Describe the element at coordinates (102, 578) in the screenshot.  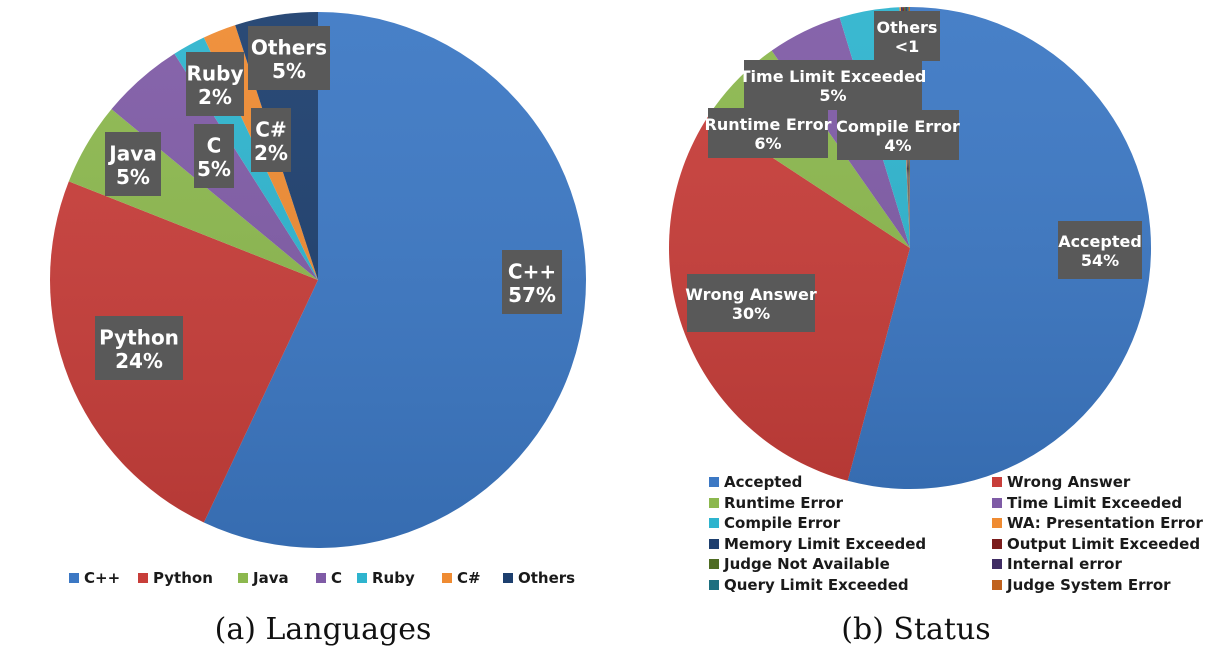
I see `legend-label: C++` at that location.